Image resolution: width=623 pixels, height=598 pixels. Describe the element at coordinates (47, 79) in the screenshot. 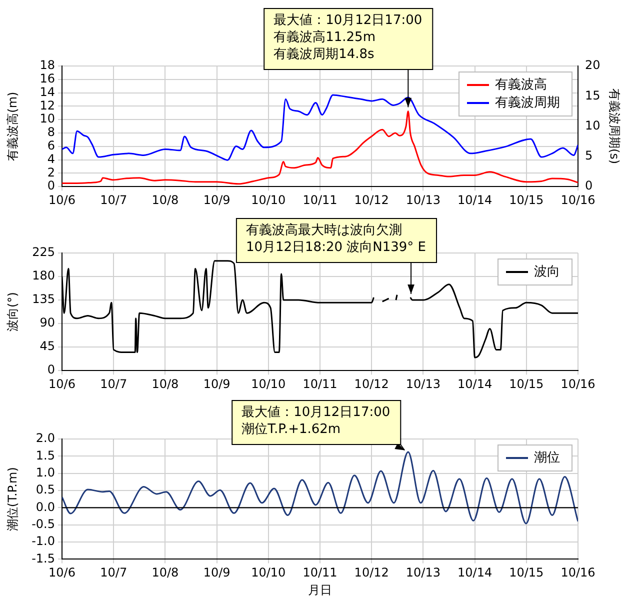

I see `y-tick-label: 16` at that location.